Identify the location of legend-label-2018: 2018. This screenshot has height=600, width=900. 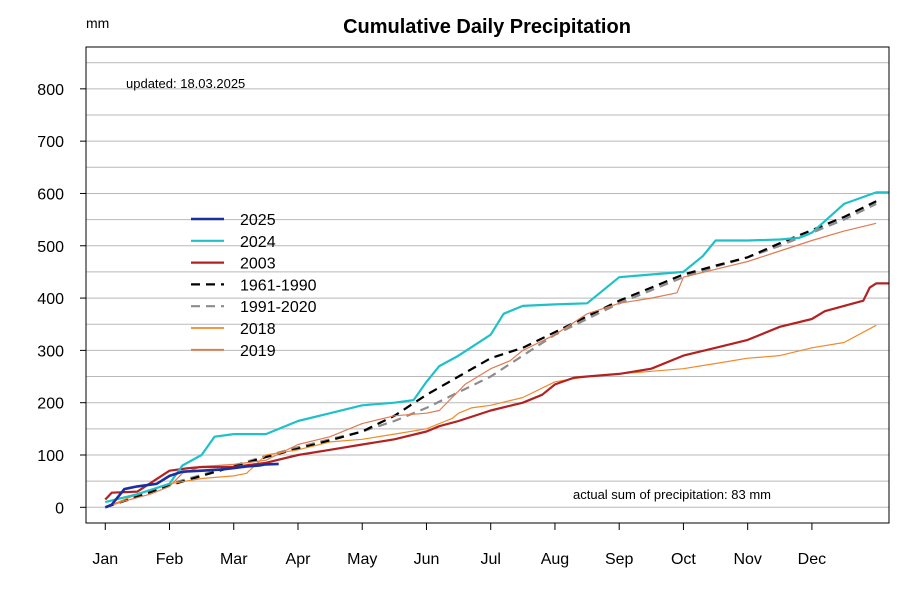
(258, 329).